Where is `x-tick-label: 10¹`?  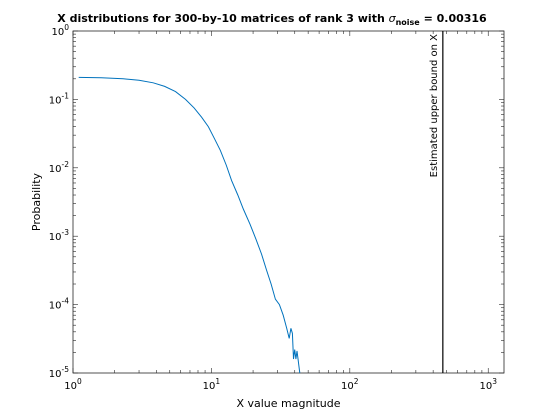 x-tick-label: 10¹ is located at coordinates (212, 384).